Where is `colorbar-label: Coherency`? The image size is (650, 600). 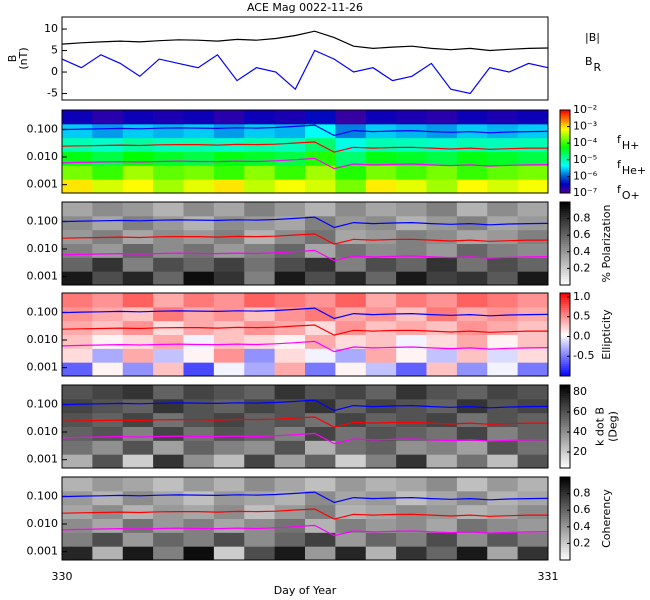 colorbar-label: Coherency is located at coordinates (606, 518).